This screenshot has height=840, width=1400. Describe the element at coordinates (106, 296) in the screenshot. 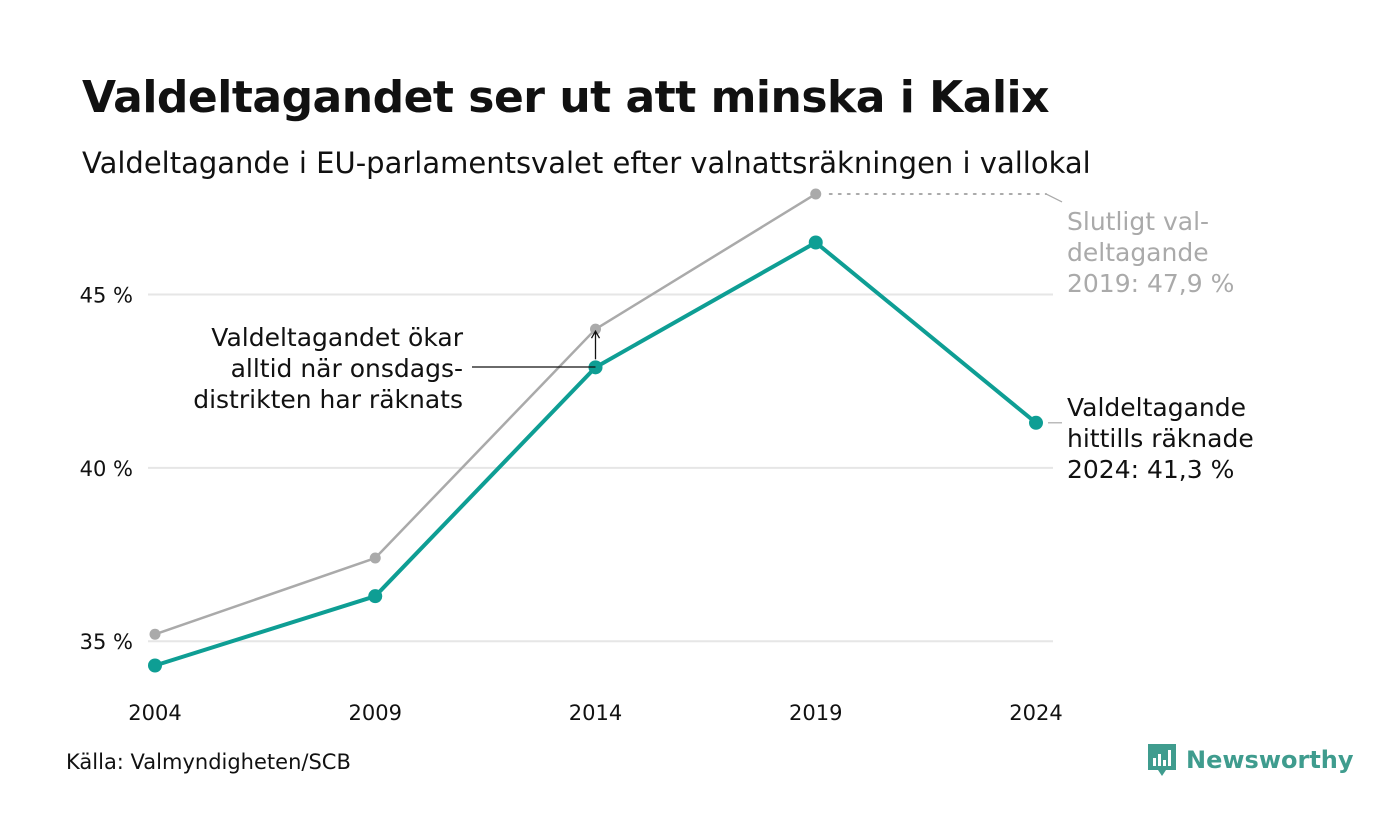

I see `y-tick-label: 45 %` at that location.